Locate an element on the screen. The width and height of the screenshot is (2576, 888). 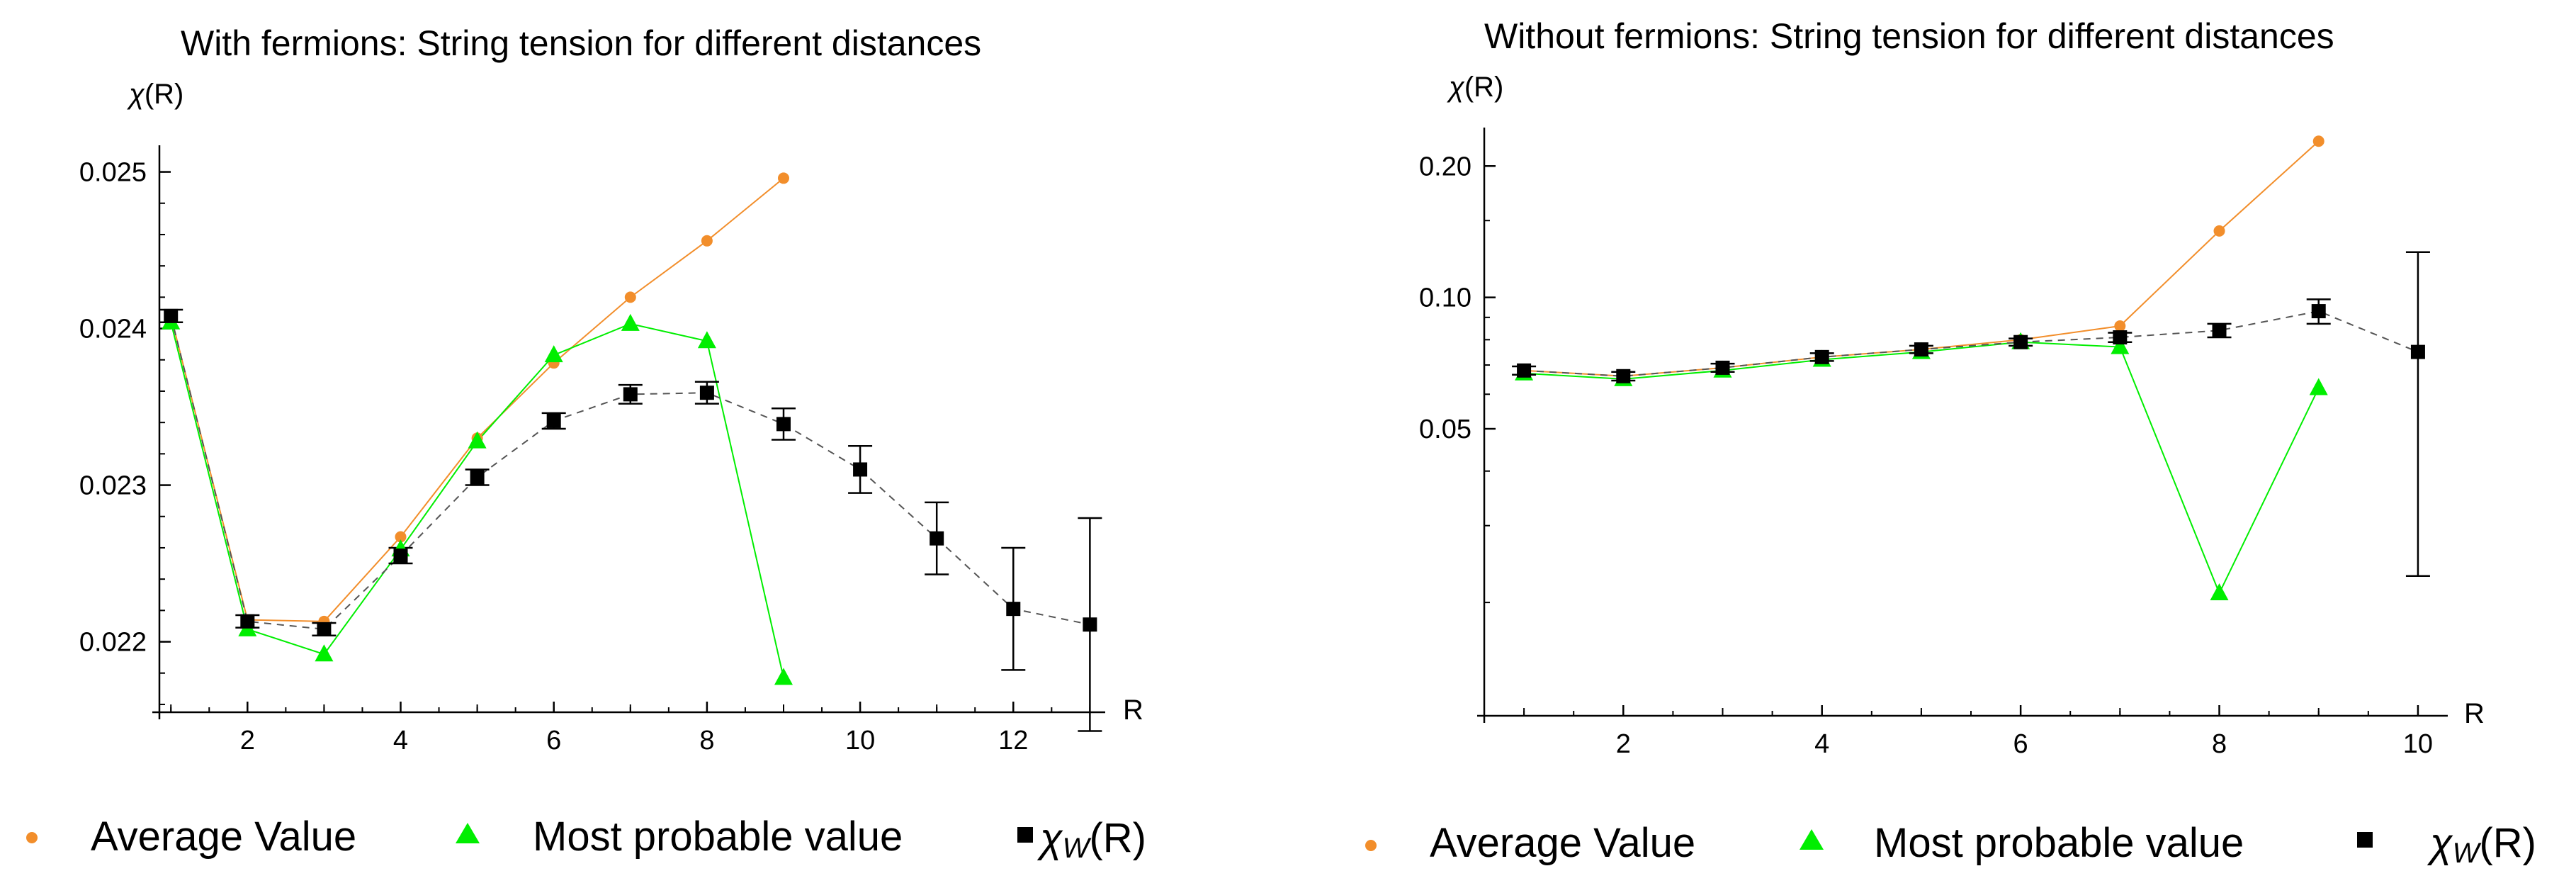
y-tick-label: 0.023 is located at coordinates (113, 486).